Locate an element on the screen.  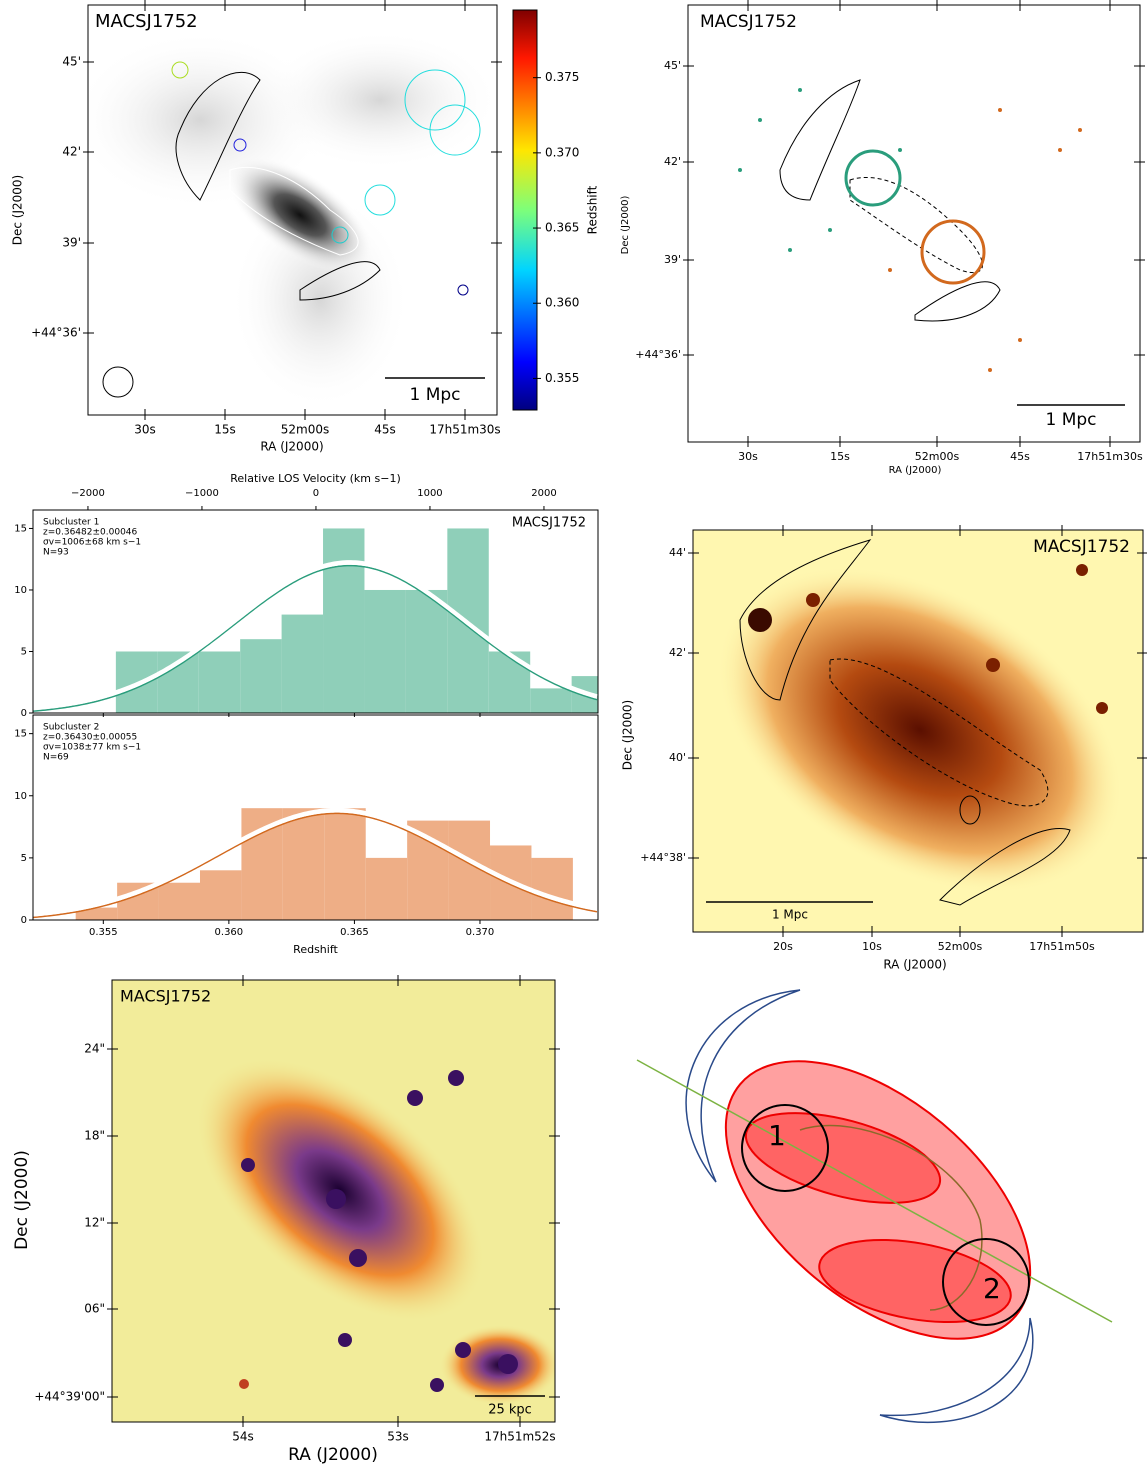
y-tick-label: 24" is located at coordinates (94, 1049).